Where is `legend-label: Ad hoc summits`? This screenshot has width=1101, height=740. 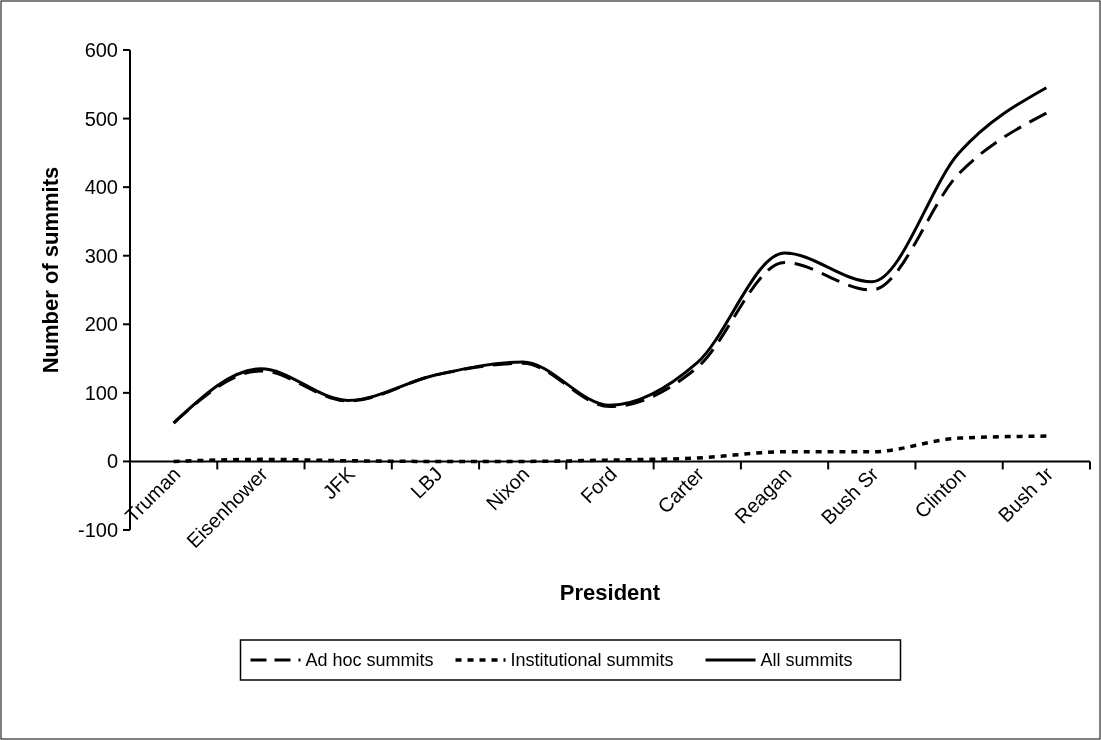
legend-label: Ad hoc summits is located at coordinates (369, 660).